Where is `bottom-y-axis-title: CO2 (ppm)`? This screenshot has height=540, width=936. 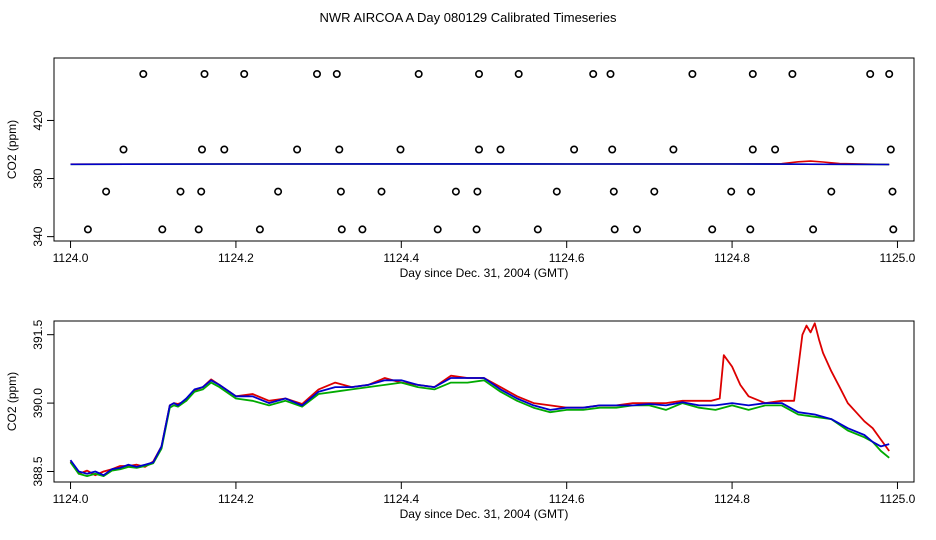
bottom-y-axis-title: CO2 (ppm) is located at coordinates (12, 401).